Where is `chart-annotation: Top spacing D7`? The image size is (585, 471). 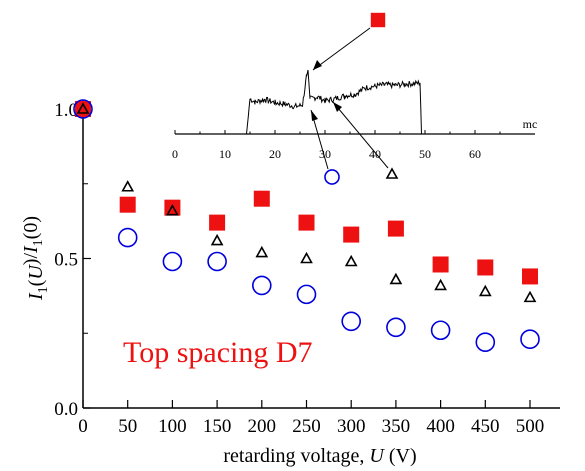
chart-annotation: Top spacing D7 is located at coordinates (218, 352).